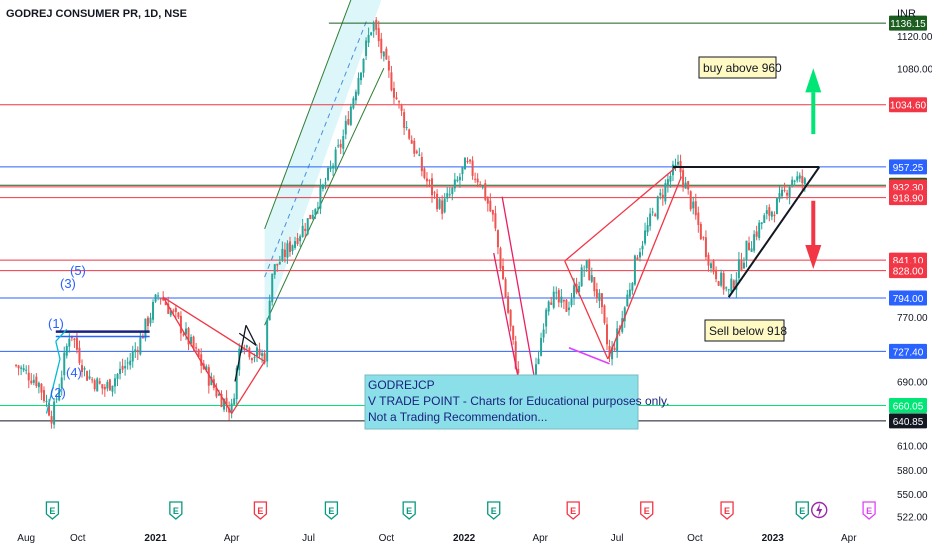  What do you see at coordinates (197, 355) in the screenshot?
I see `triangle-left` at bounding box center [197, 355].